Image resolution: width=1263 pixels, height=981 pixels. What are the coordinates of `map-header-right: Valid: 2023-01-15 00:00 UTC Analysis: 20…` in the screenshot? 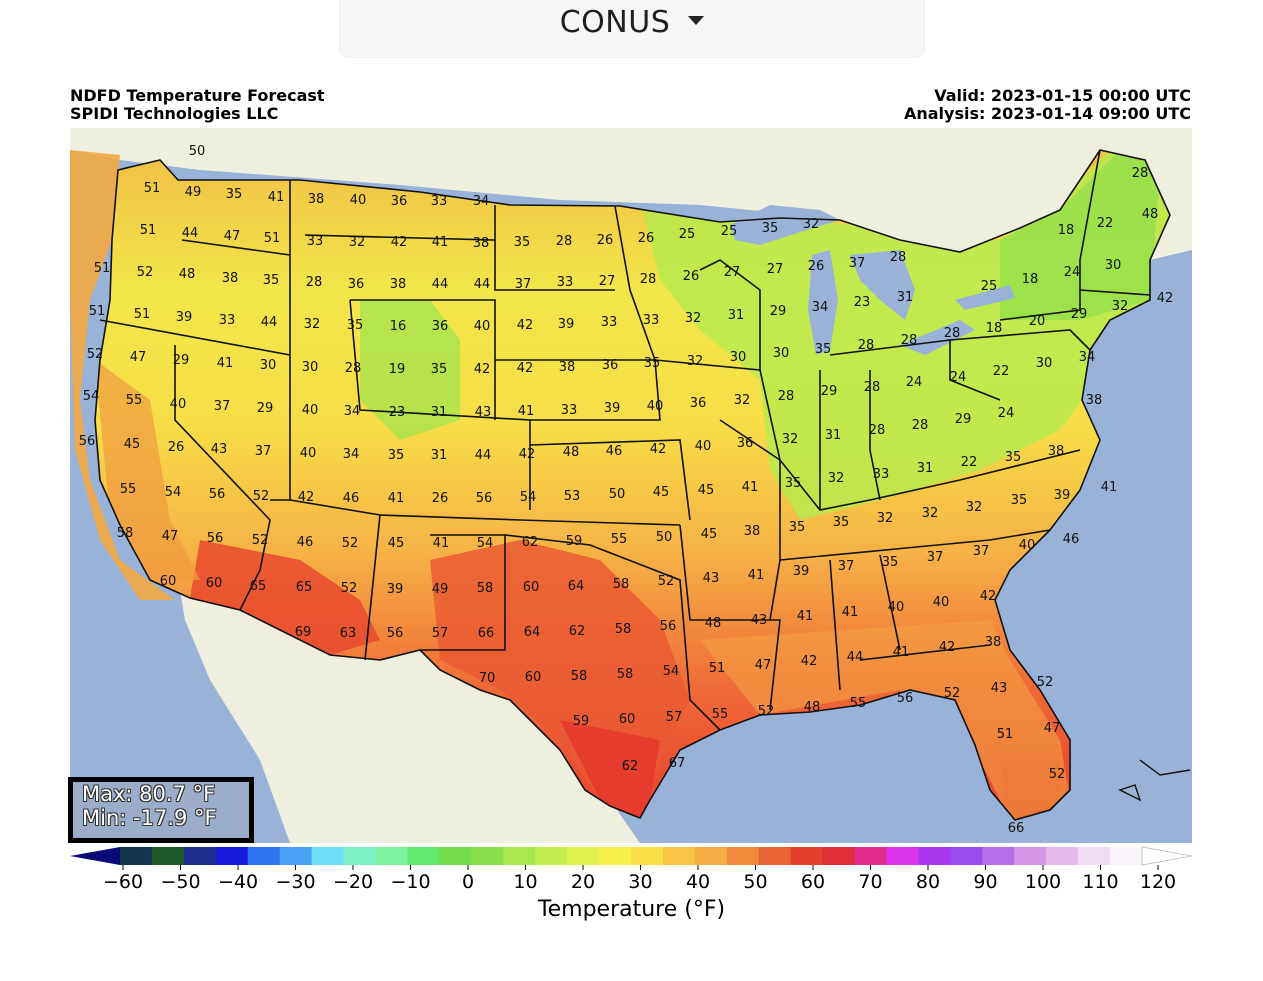 It's located at (1047, 105).